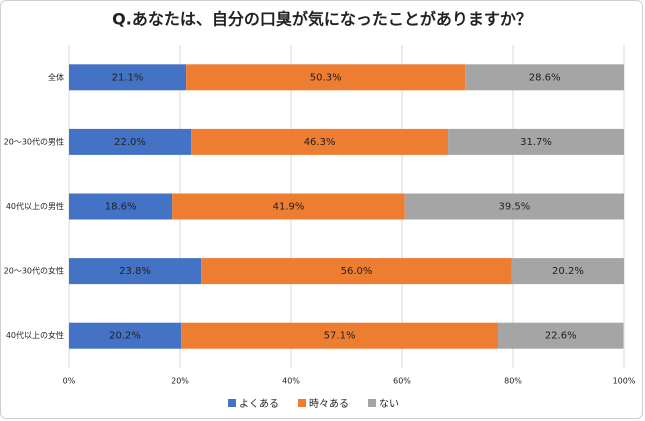 The width and height of the screenshot is (645, 421). I want to click on data-label: 39.5%, so click(514, 207).